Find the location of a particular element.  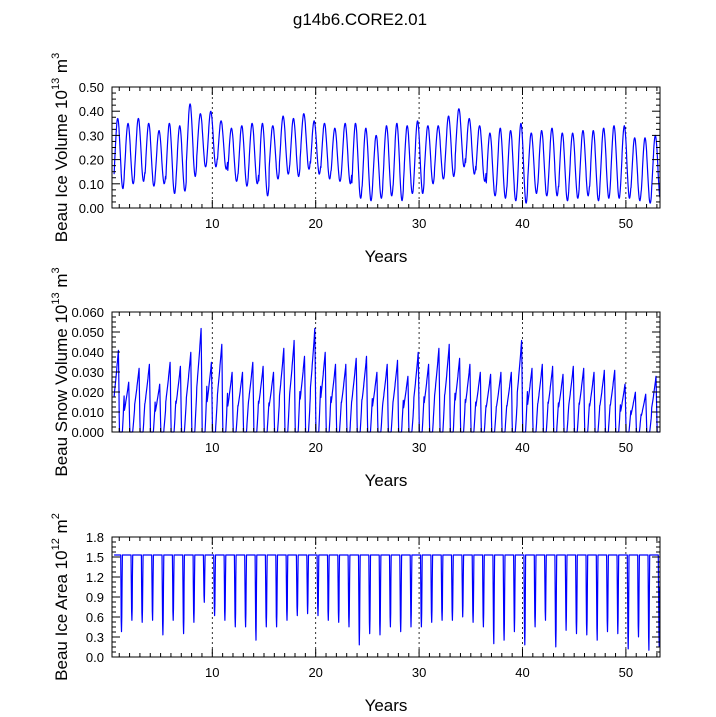

y-tick-label: 0.030 is located at coordinates (87, 372).